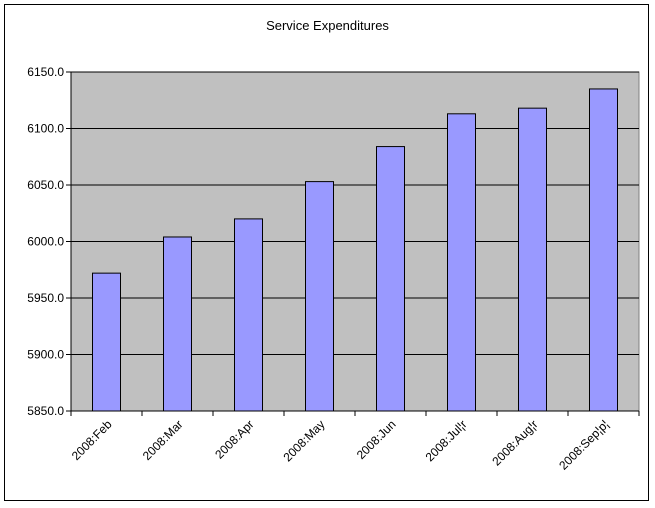 The image size is (655, 508). What do you see at coordinates (163, 440) in the screenshot?
I see `x-tick-label: 2008:Mar` at bounding box center [163, 440].